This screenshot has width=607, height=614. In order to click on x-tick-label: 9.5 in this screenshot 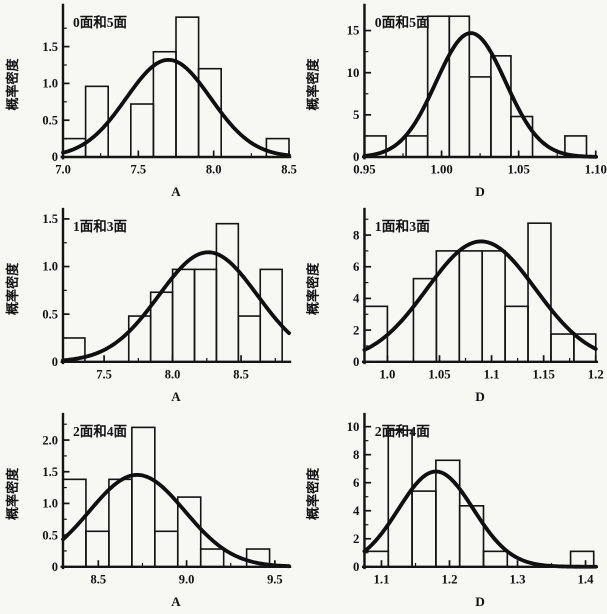, I will do `click(275, 579)`.